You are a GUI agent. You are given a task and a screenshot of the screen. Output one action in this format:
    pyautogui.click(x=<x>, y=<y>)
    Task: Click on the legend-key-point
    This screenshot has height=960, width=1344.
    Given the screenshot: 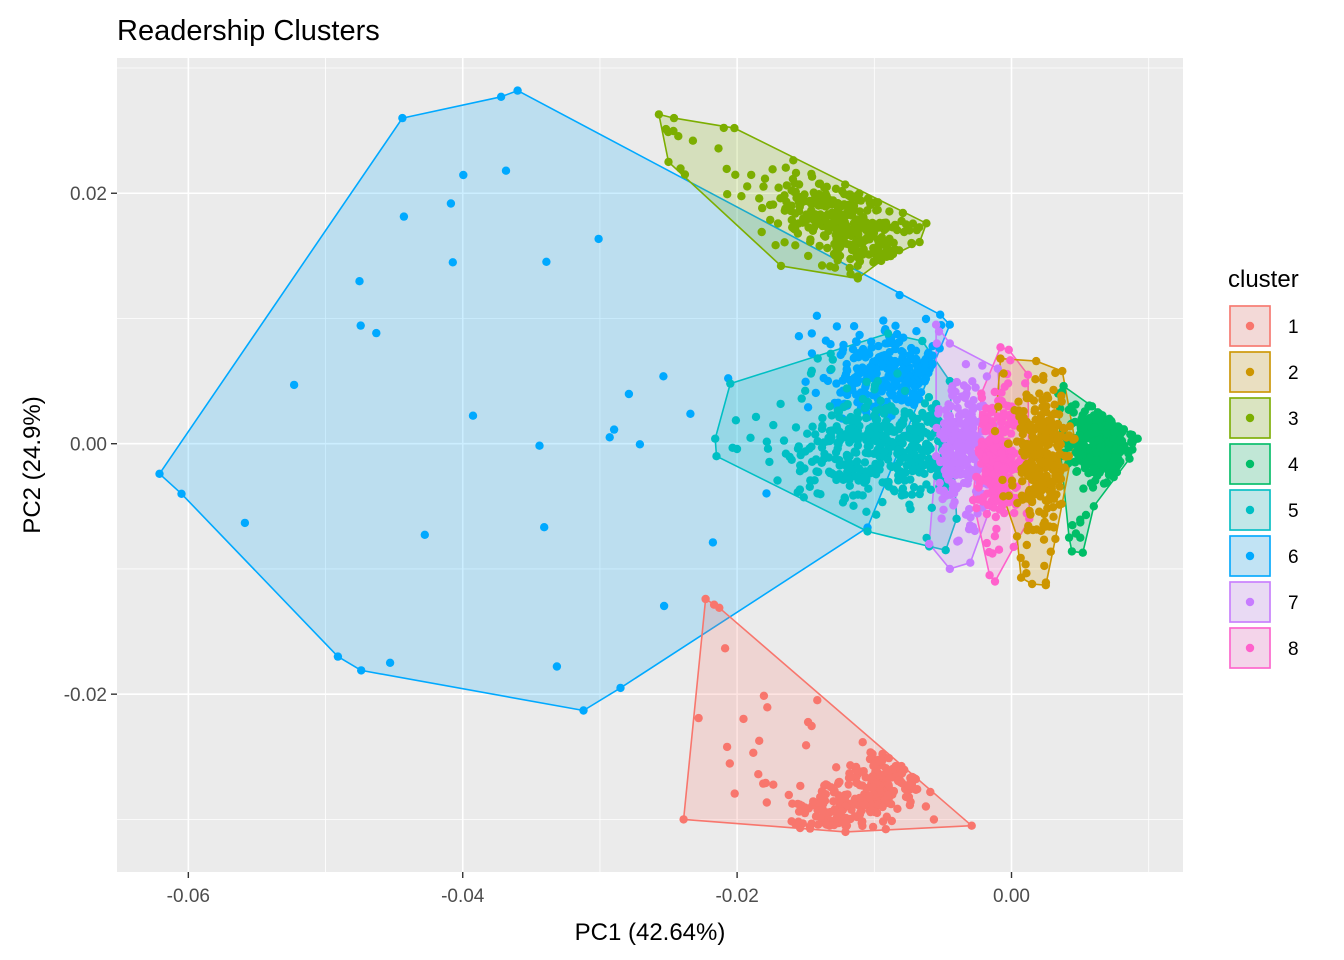 What is the action you would take?
    pyautogui.click(x=1250, y=648)
    